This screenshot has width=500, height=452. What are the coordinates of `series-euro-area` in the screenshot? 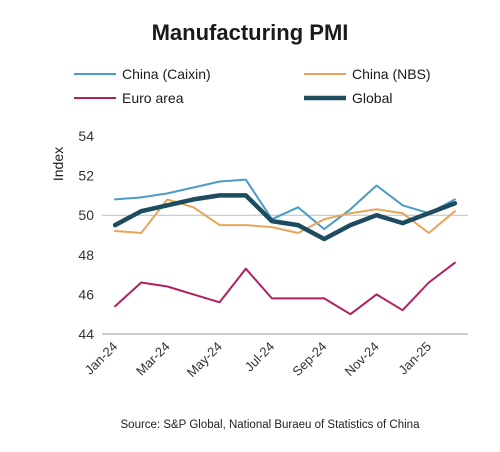 It's located at (285, 289).